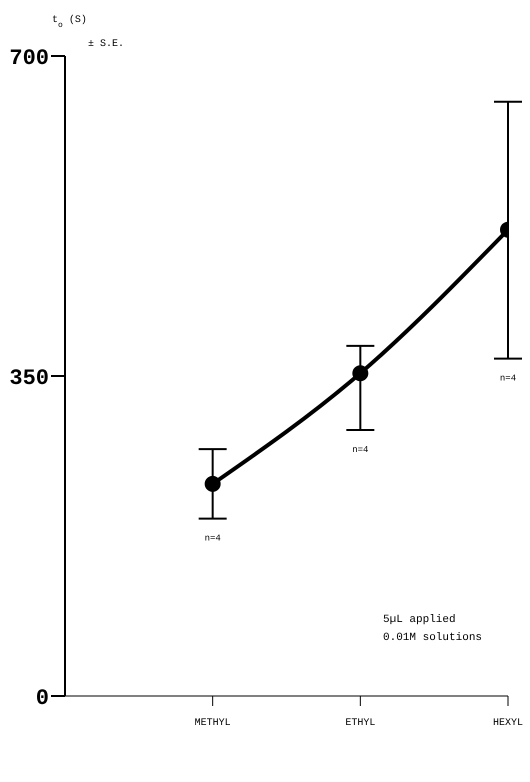  Describe the element at coordinates (212, 724) in the screenshot. I see `x-tick-label: METHYL` at that location.